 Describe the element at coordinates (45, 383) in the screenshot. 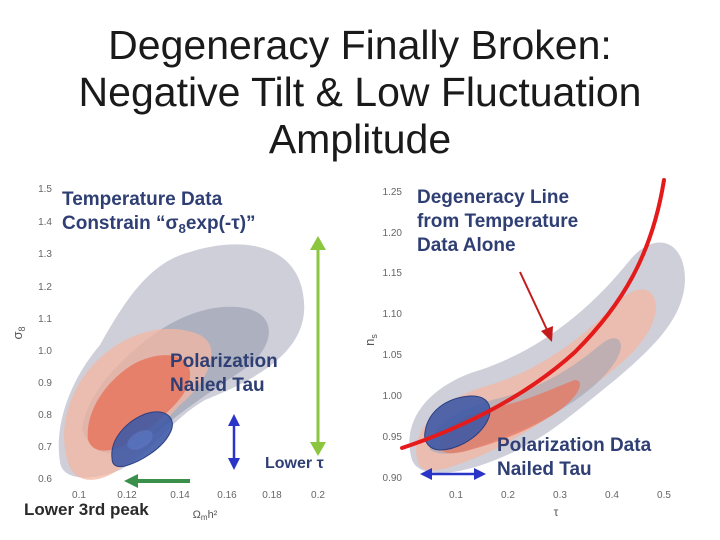

I see `left-y-tick: 0.9` at that location.